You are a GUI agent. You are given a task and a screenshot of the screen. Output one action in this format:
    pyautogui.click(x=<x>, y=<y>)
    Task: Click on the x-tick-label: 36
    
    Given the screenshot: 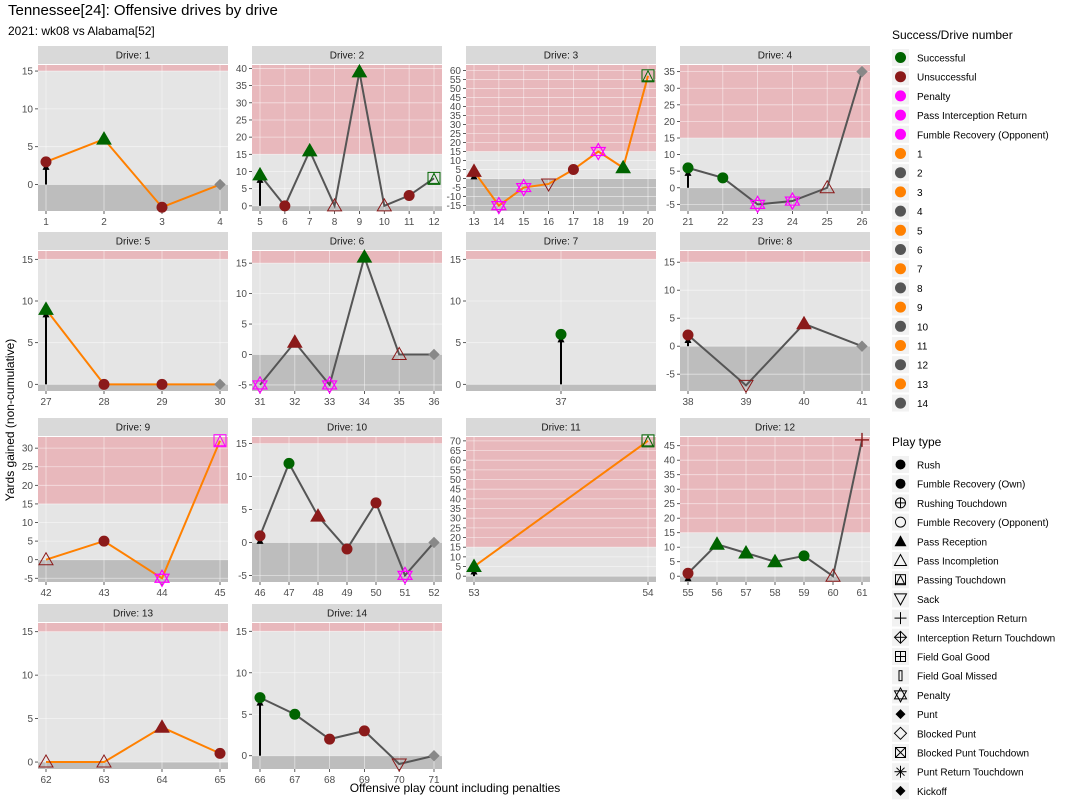 What is the action you would take?
    pyautogui.click(x=434, y=402)
    